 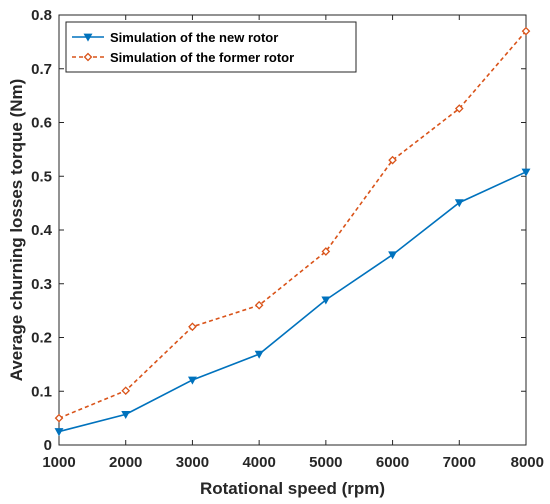 I want to click on x-tick-label: 3000, so click(x=192, y=462).